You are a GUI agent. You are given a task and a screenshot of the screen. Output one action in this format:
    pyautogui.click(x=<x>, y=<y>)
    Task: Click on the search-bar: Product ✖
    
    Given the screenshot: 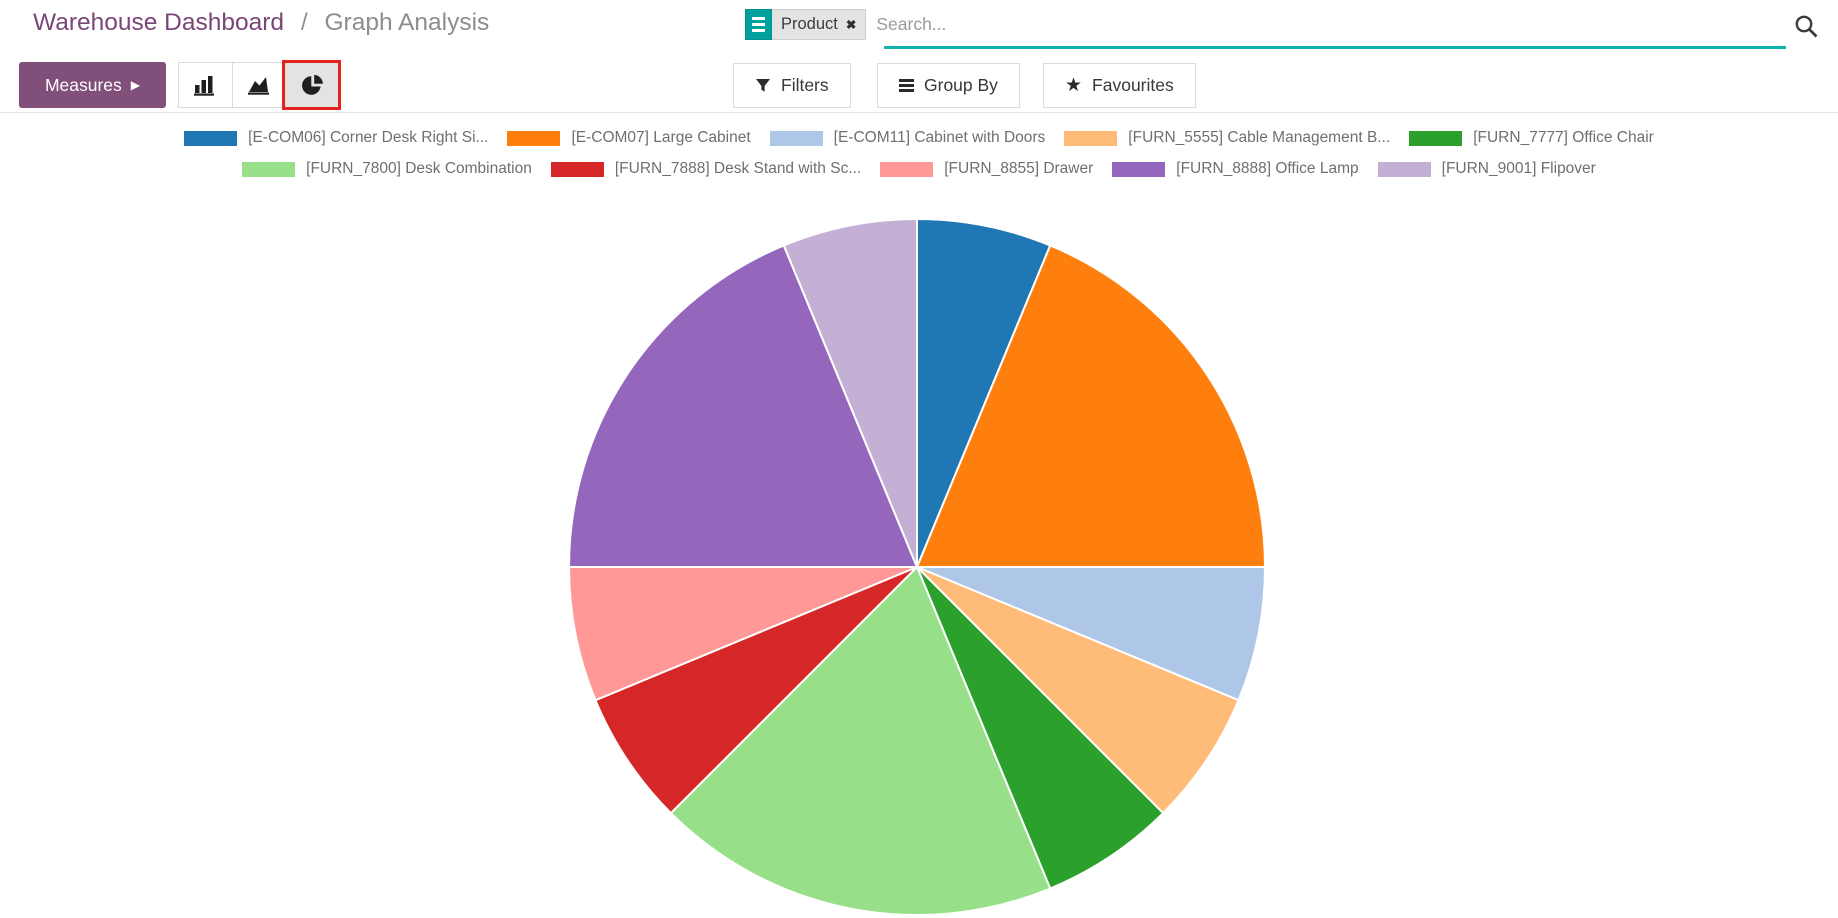 What is the action you would take?
    pyautogui.click(x=1241, y=24)
    